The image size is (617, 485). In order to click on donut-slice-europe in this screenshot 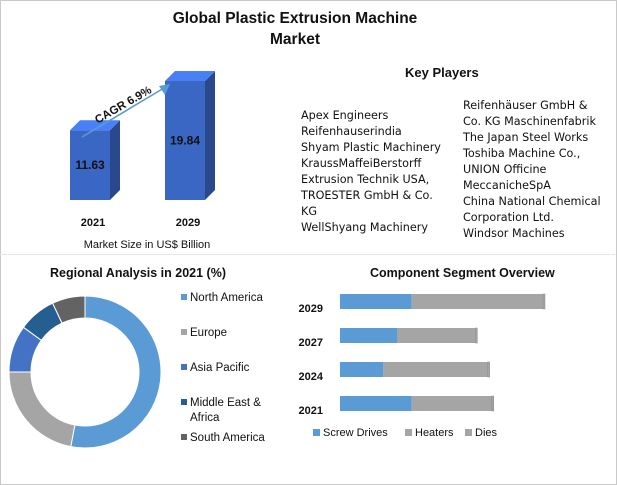, I will do `click(42, 409)`.